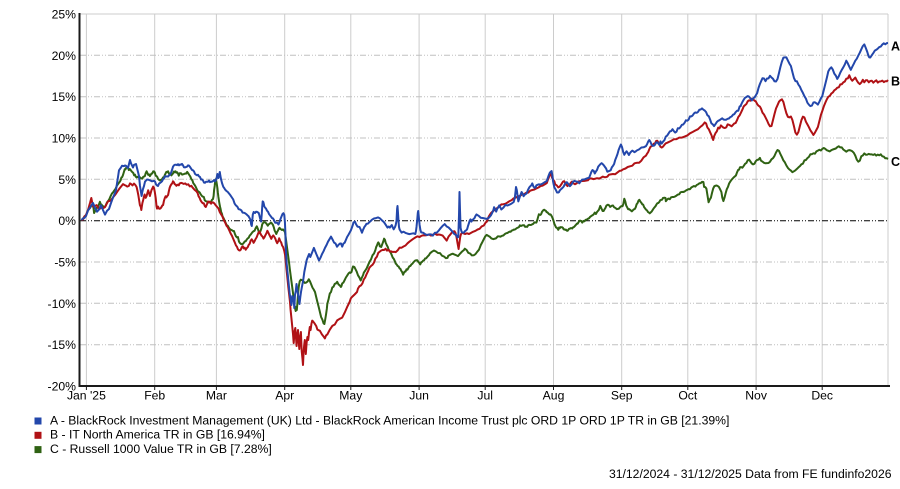  What do you see at coordinates (284, 396) in the screenshot?
I see `svg-text: Apr` at bounding box center [284, 396].